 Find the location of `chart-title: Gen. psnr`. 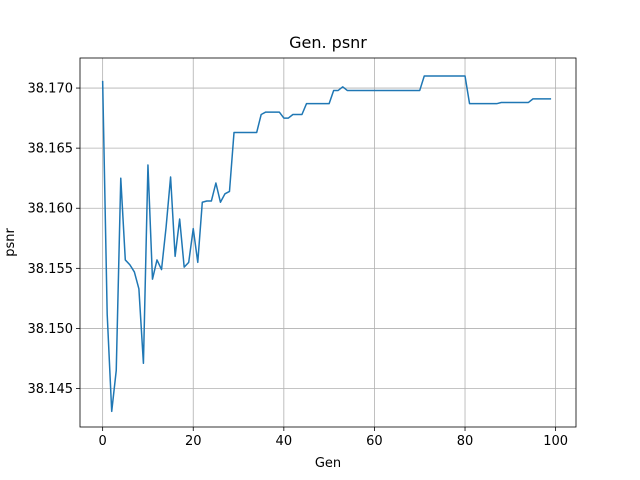

chart-title: Gen. psnr is located at coordinates (328, 42).